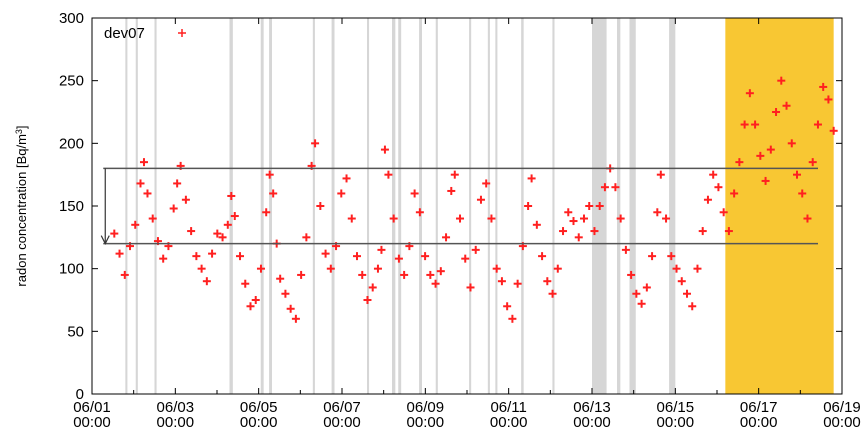 The width and height of the screenshot is (862, 439). I want to click on x-tick-label-date: 06/01, so click(92, 407).